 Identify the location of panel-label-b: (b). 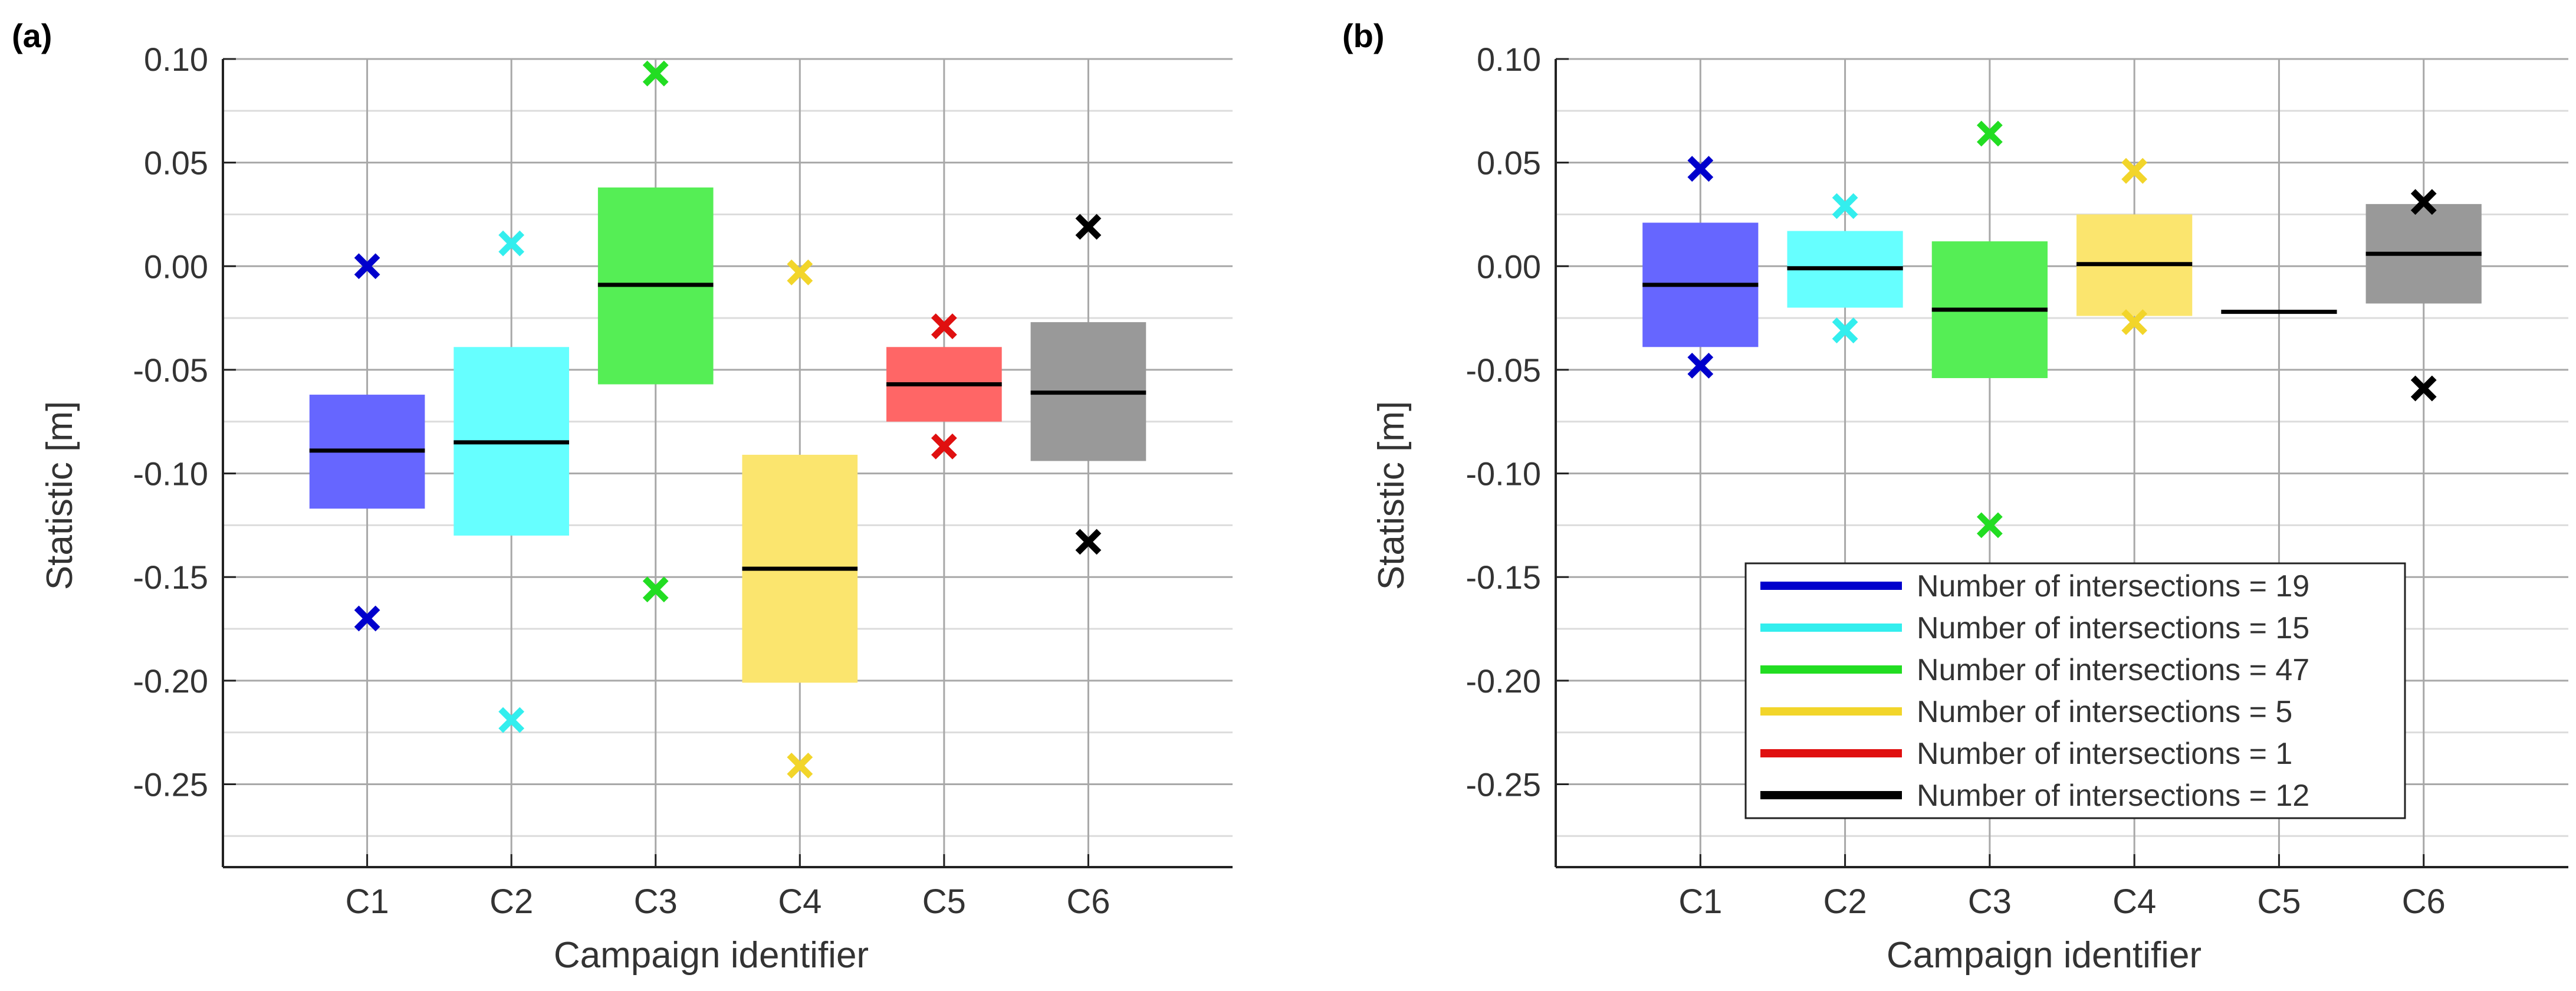
(1364, 35).